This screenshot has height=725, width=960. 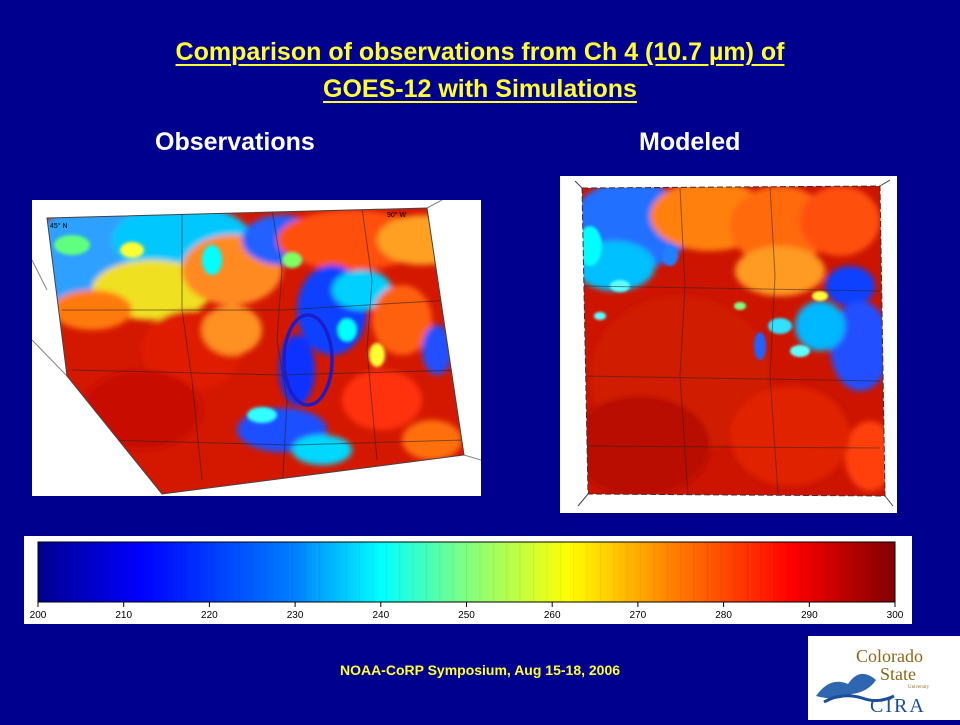 What do you see at coordinates (38, 615) in the screenshot?
I see `colorbar-tick-label: 200` at bounding box center [38, 615].